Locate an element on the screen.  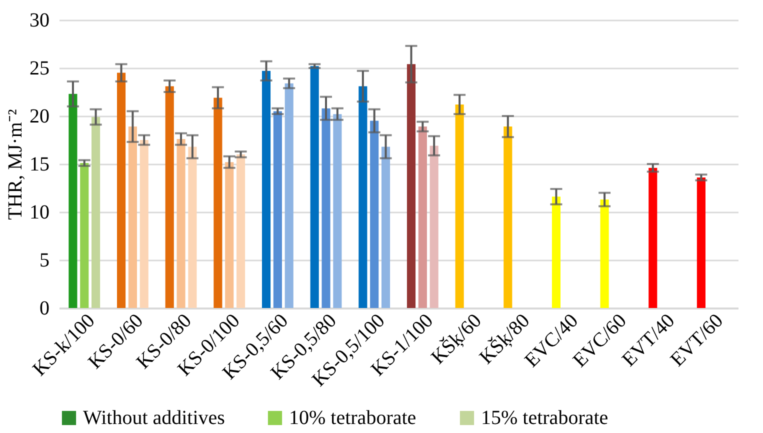
y-axis-title: THR, MJ·m⁻² is located at coordinates (15, 164).